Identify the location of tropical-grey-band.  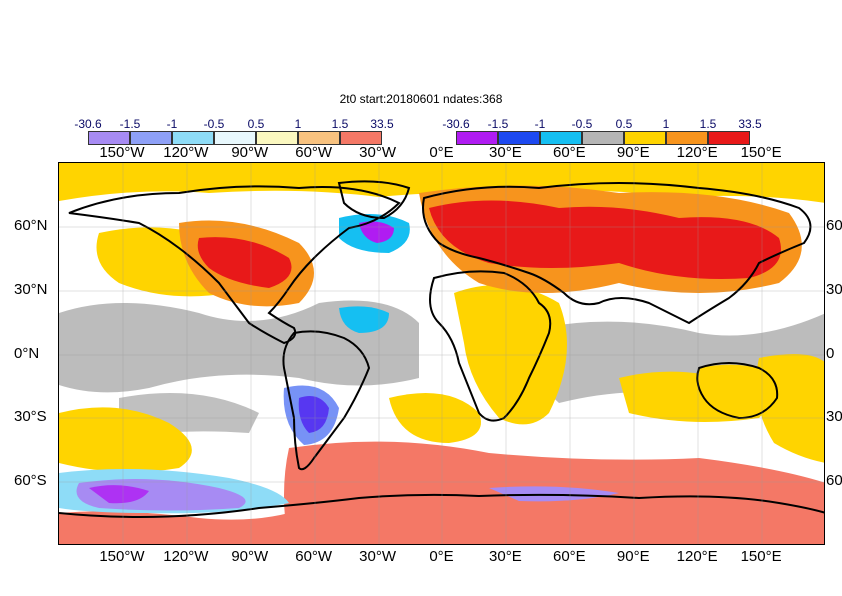
(239, 346).